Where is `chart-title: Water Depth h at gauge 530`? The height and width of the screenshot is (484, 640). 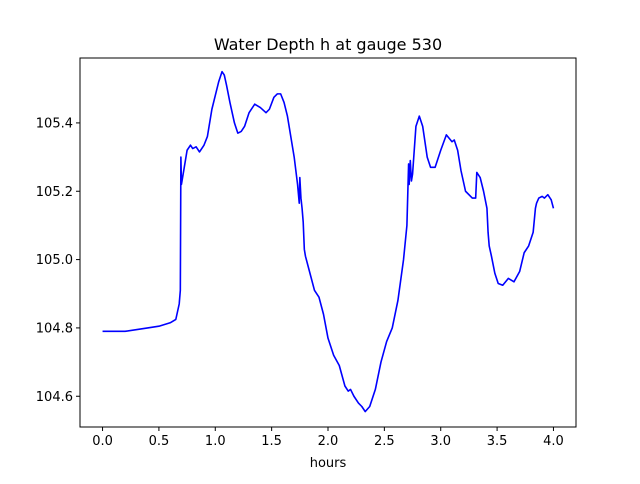
chart-title: Water Depth h at gauge 530 is located at coordinates (328, 44).